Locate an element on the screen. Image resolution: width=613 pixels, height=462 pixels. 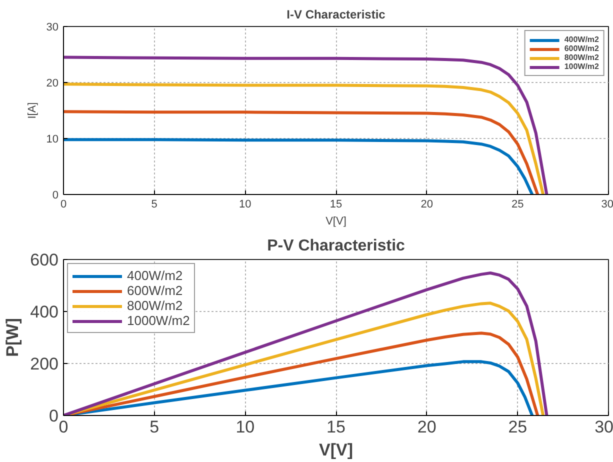
legend-label: 100W/m2 is located at coordinates (581, 66).